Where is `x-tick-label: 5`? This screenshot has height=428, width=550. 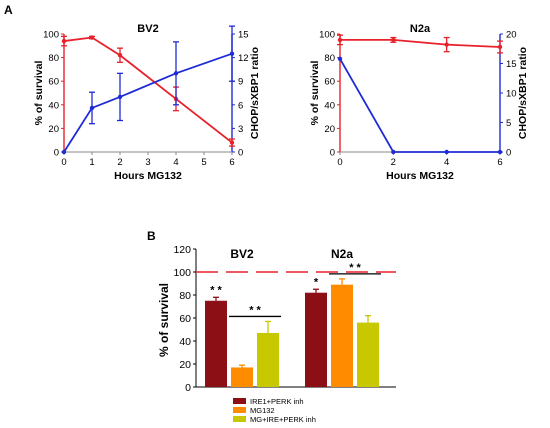
x-tick-label: 5 is located at coordinates (203, 162).